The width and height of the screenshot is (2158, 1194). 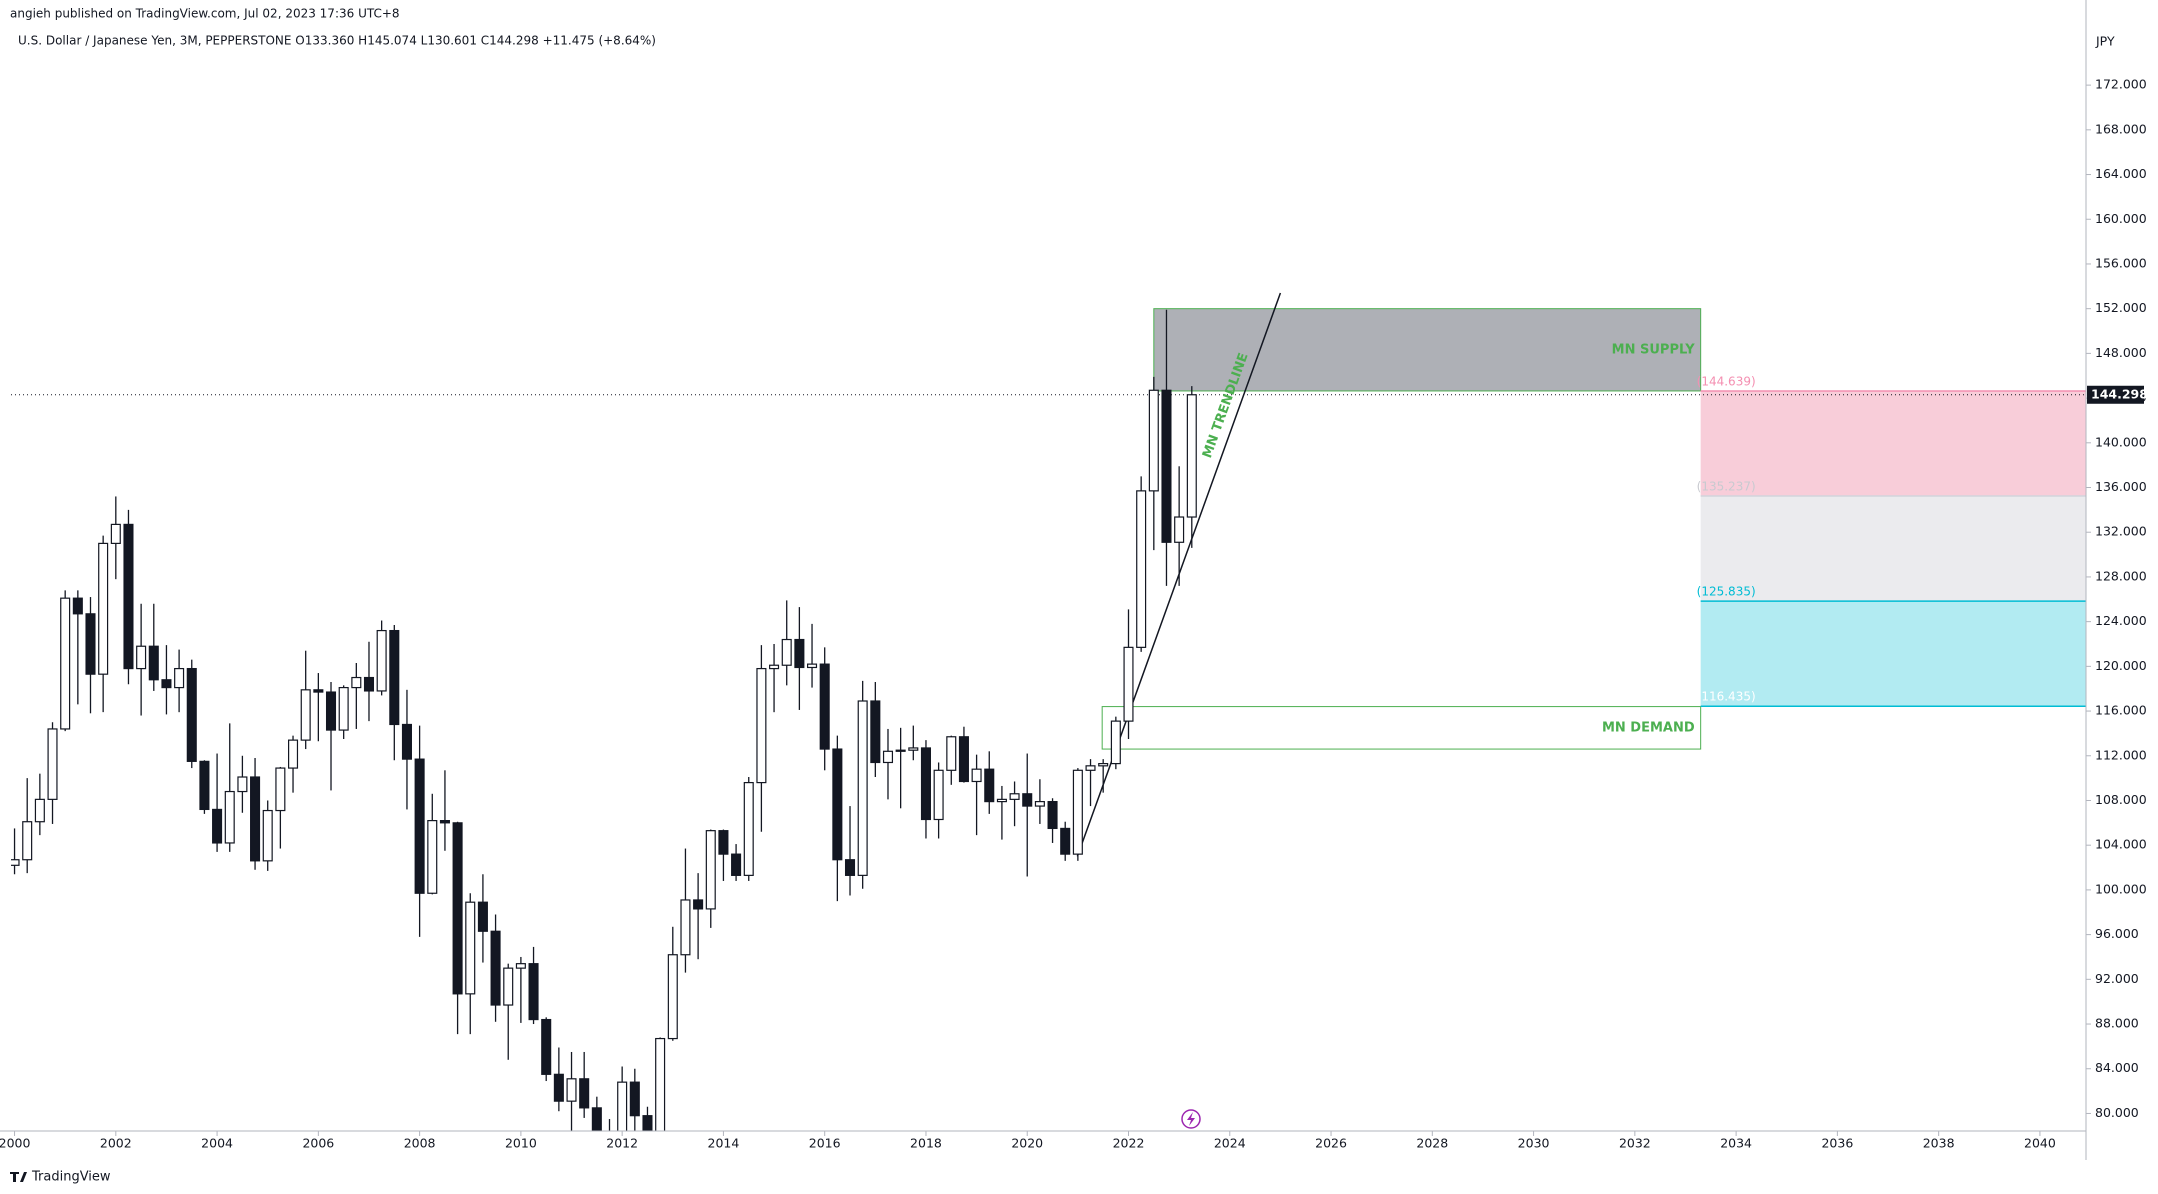 I want to click on x-tick-label: 2014, so click(x=724, y=1143).